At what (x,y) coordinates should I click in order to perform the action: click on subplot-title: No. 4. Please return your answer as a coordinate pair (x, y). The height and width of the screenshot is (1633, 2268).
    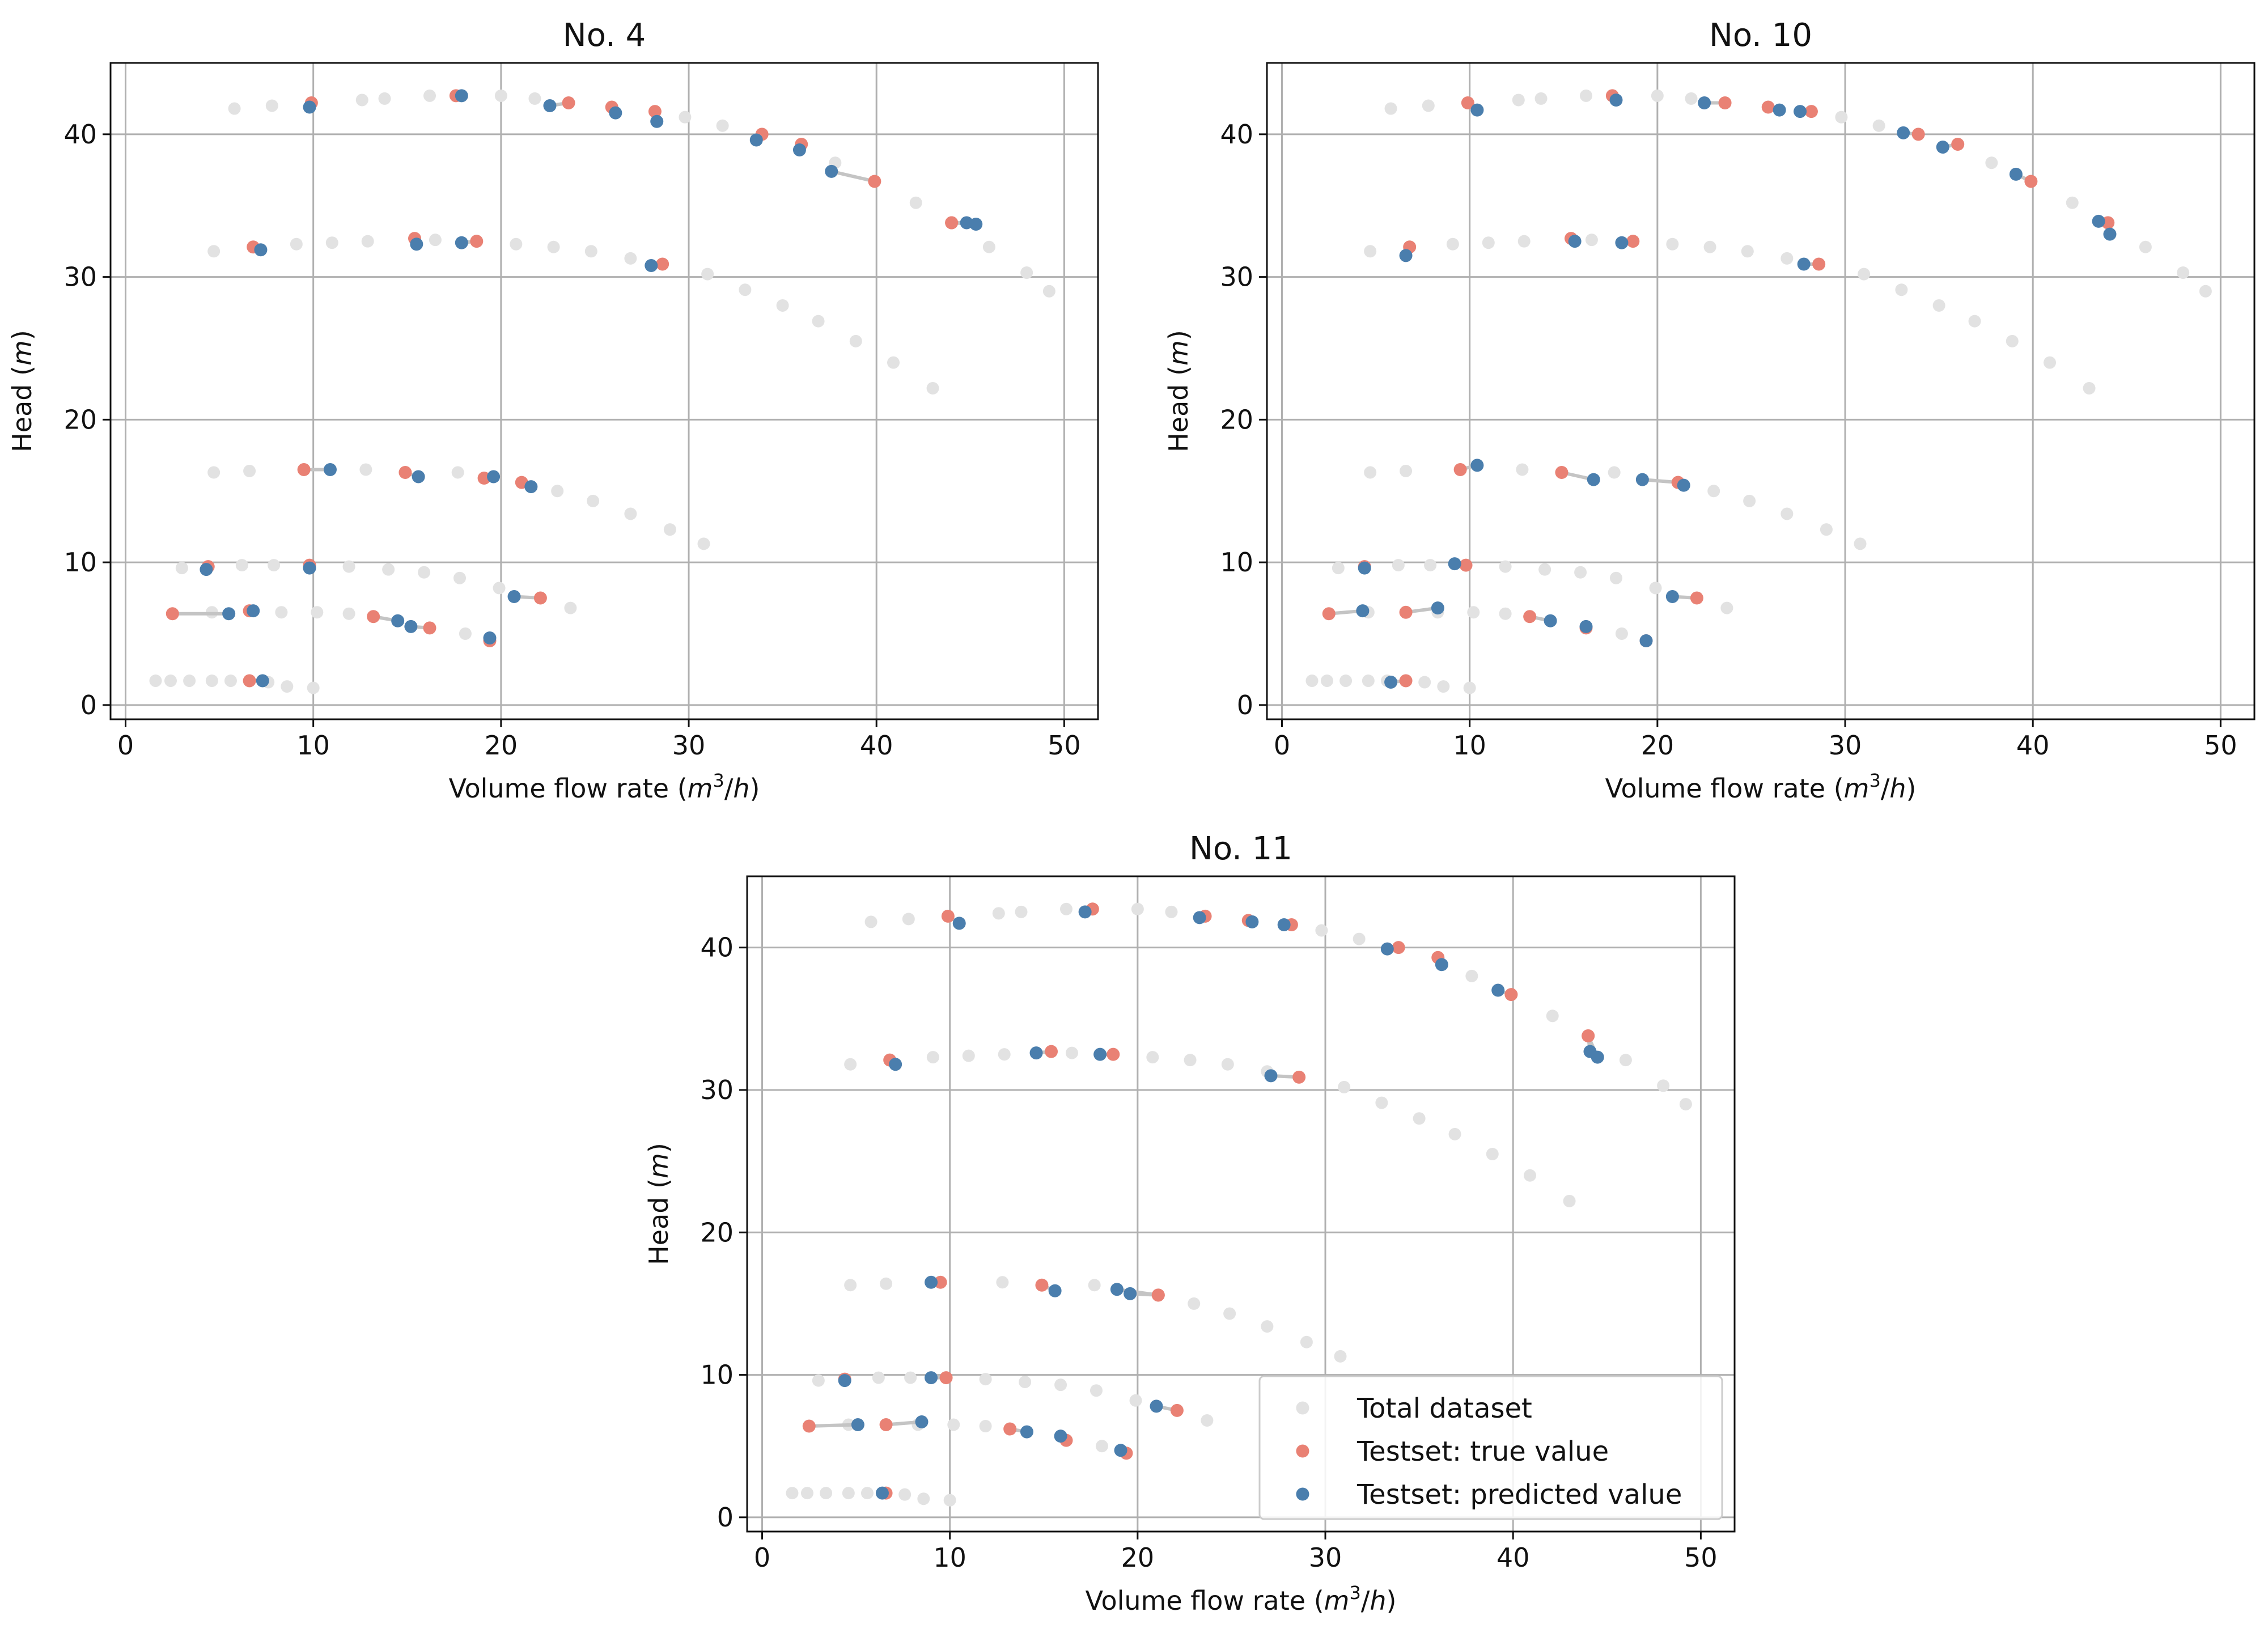
    Looking at the image, I should click on (604, 35).